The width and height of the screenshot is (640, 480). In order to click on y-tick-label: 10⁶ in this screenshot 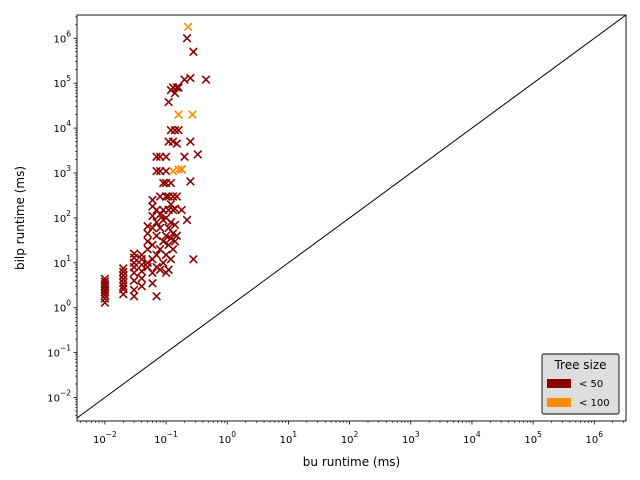, I will do `click(62, 37)`.